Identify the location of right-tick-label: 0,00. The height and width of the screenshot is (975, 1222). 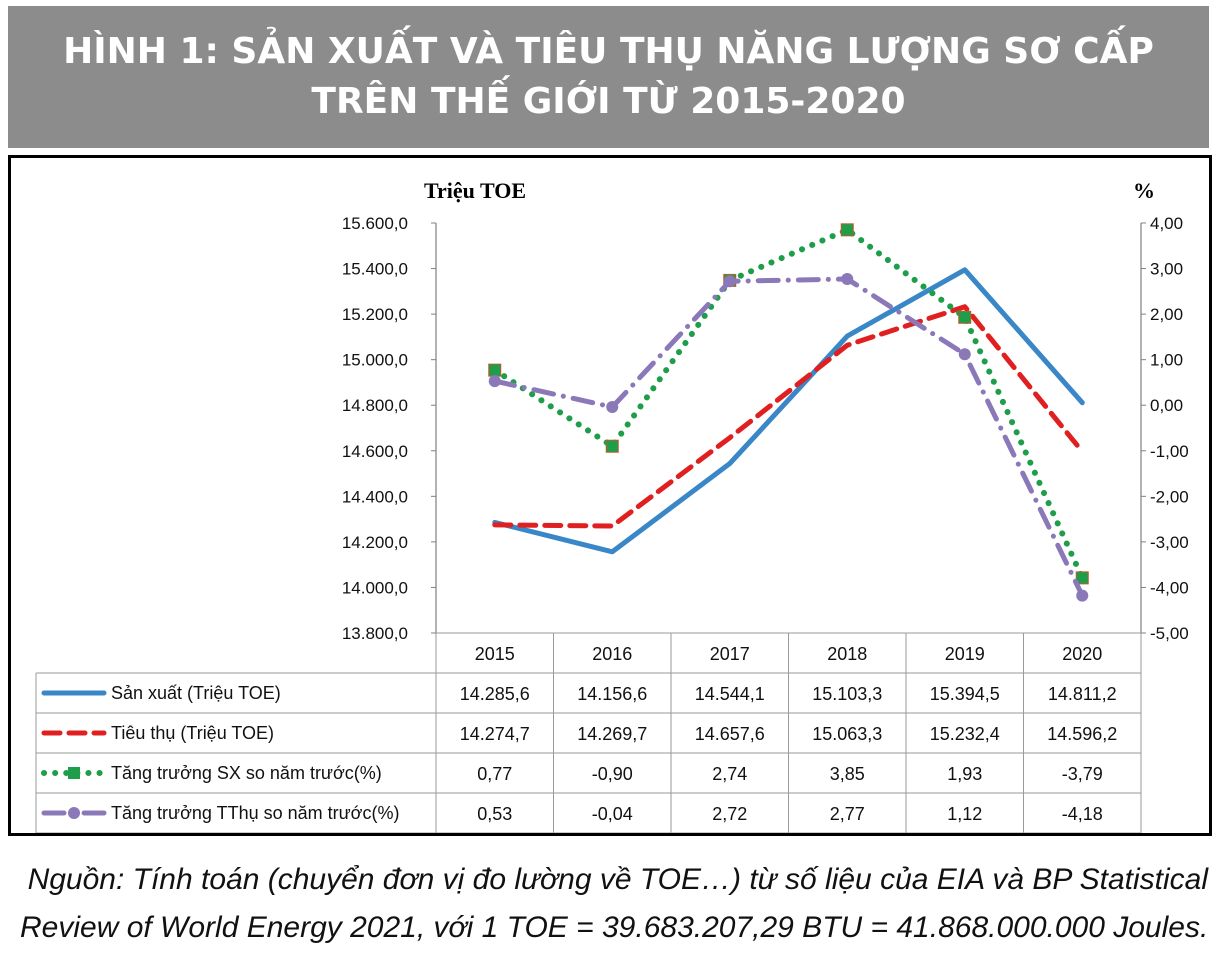
(1166, 405).